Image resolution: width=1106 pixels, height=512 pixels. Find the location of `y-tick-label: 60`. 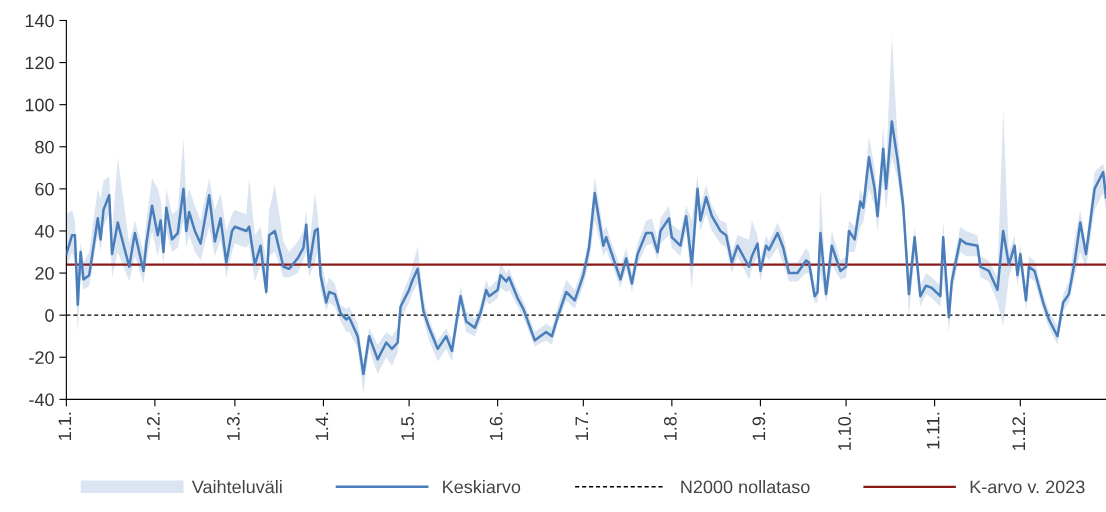

y-tick-label: 60 is located at coordinates (44, 189).